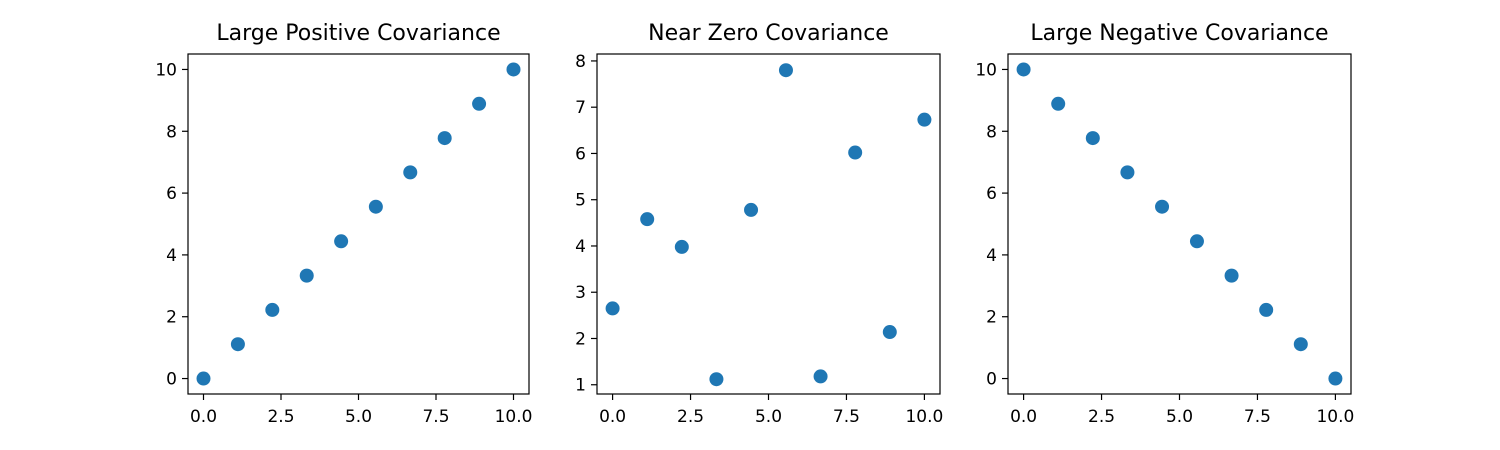 This screenshot has width=1500, height=450. Describe the element at coordinates (580, 293) in the screenshot. I see `y-tick-label: 3` at that location.